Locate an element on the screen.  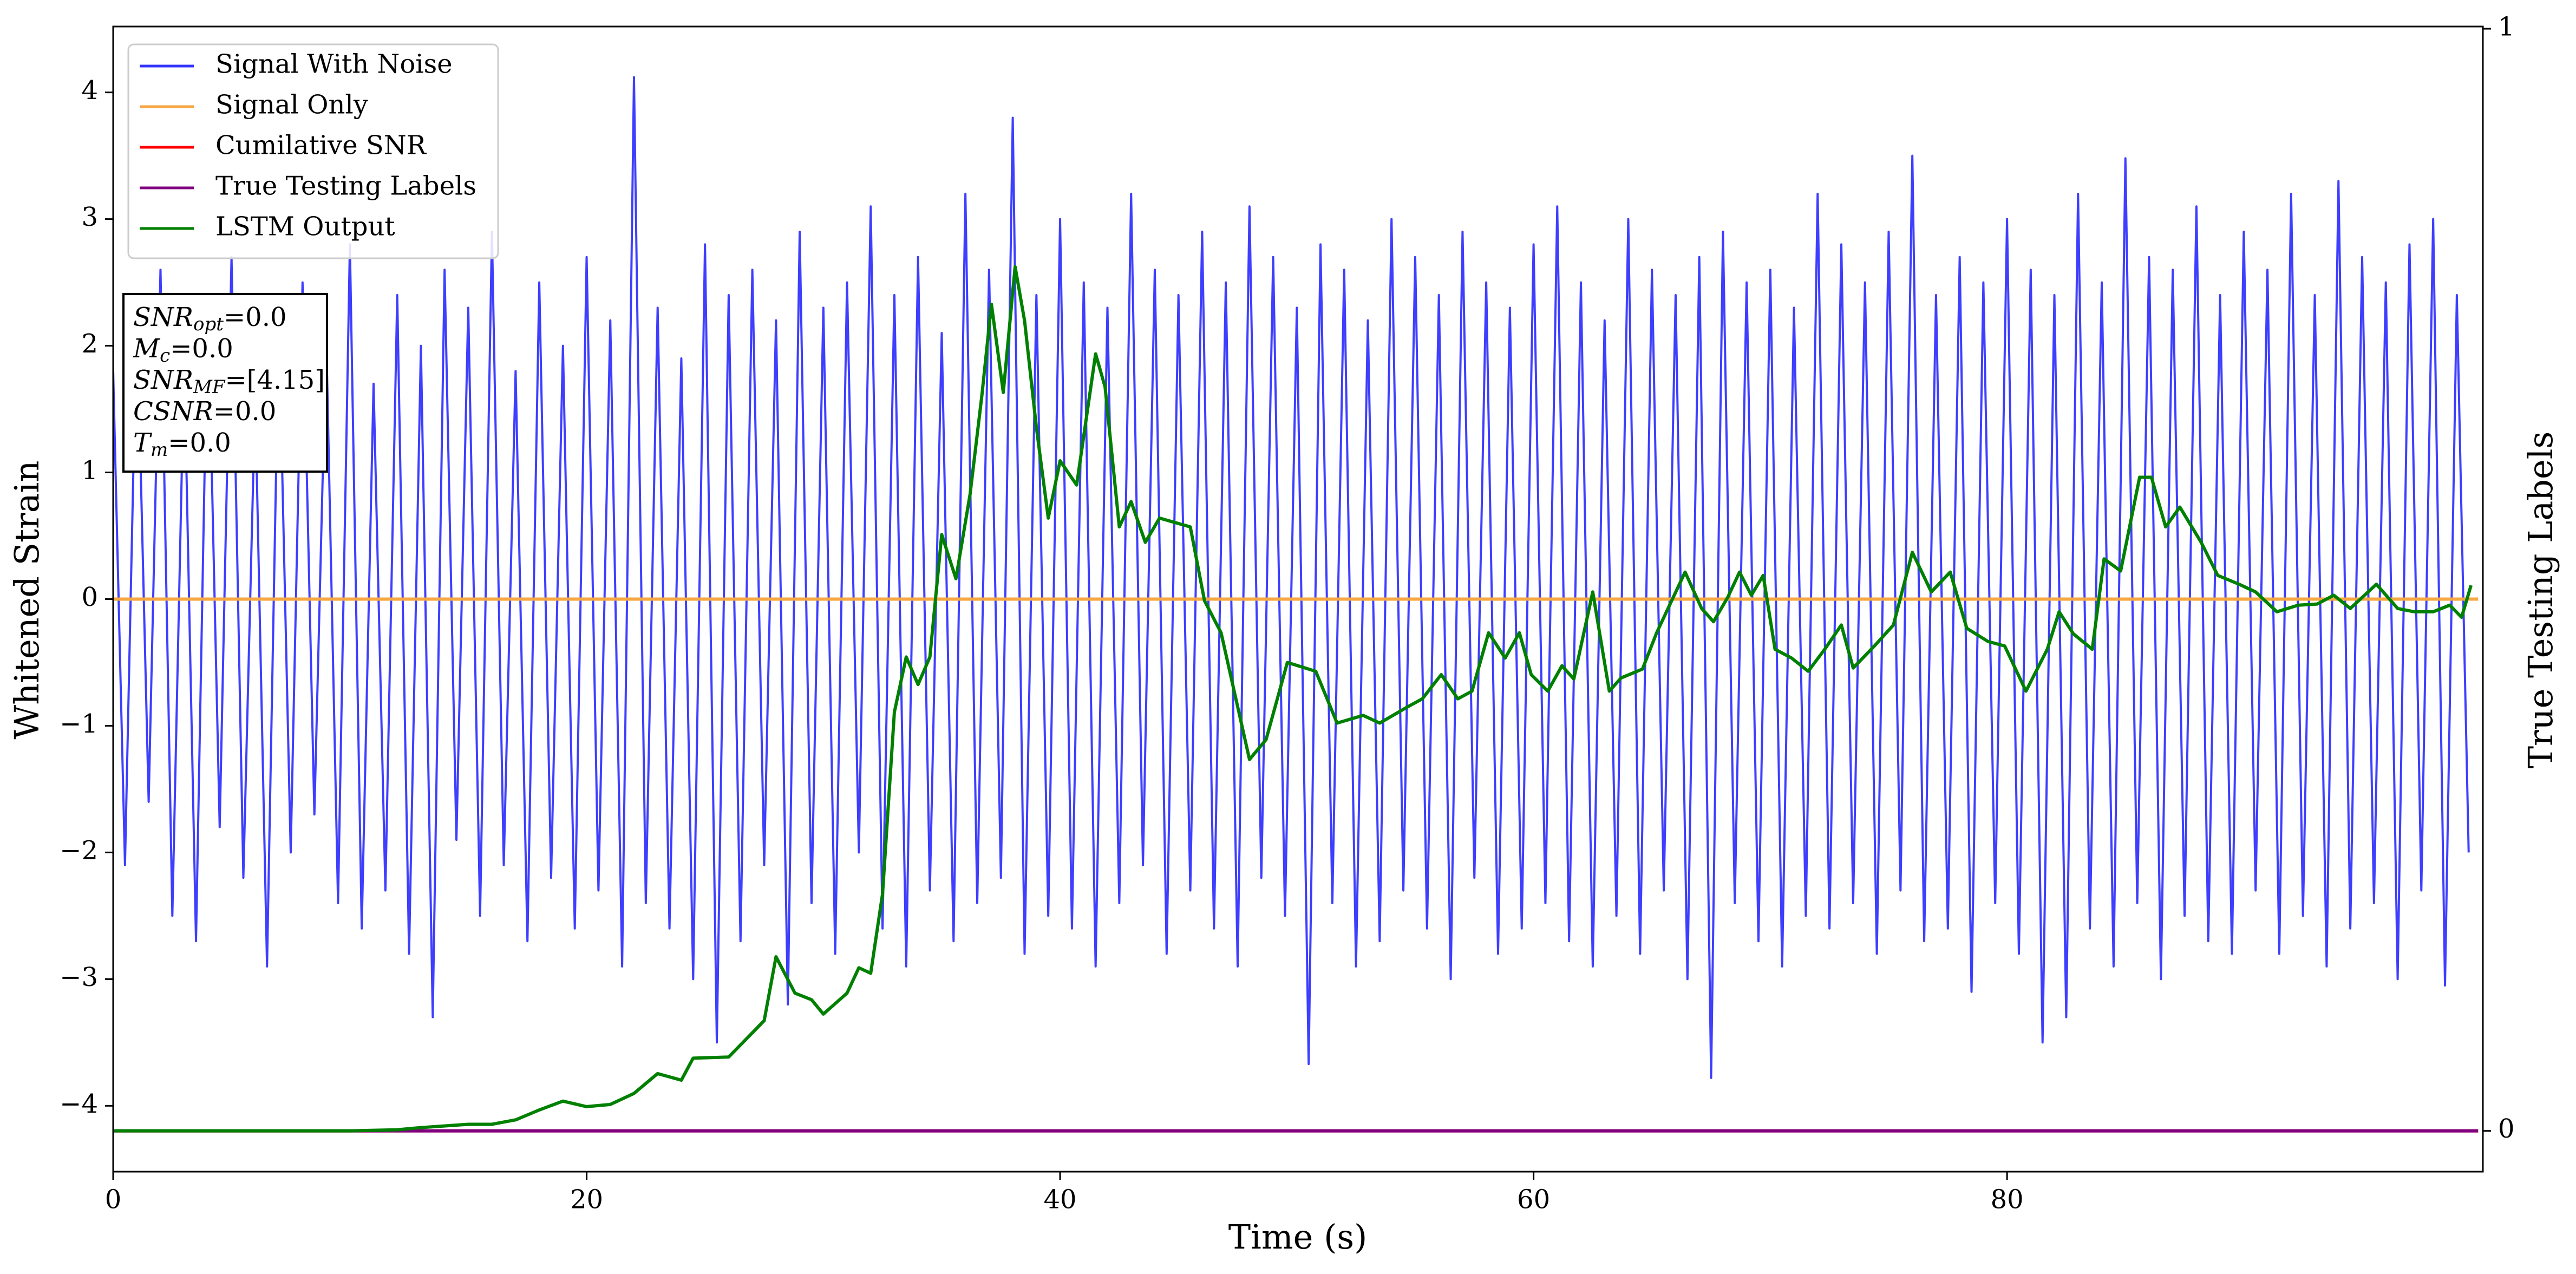
annotation-frame is located at coordinates (225, 383).